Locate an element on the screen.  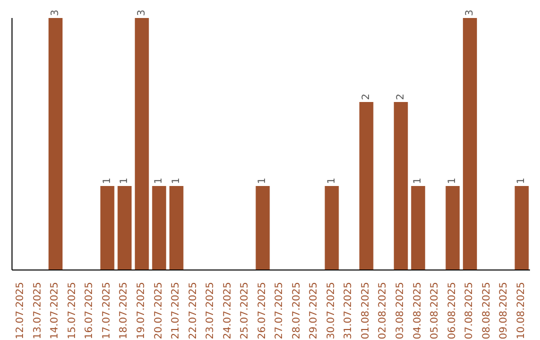
x-tick-label: 21.07.2025 is located at coordinates (176, 311).